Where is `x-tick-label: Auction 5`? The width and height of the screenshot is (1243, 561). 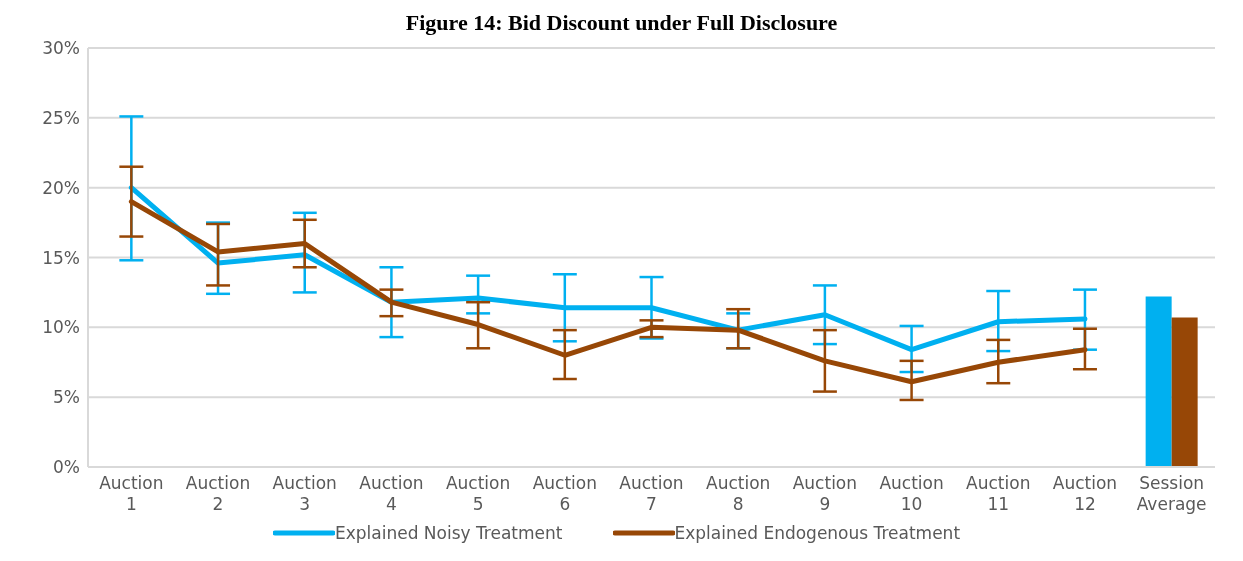 x-tick-label: Auction 5 is located at coordinates (478, 493).